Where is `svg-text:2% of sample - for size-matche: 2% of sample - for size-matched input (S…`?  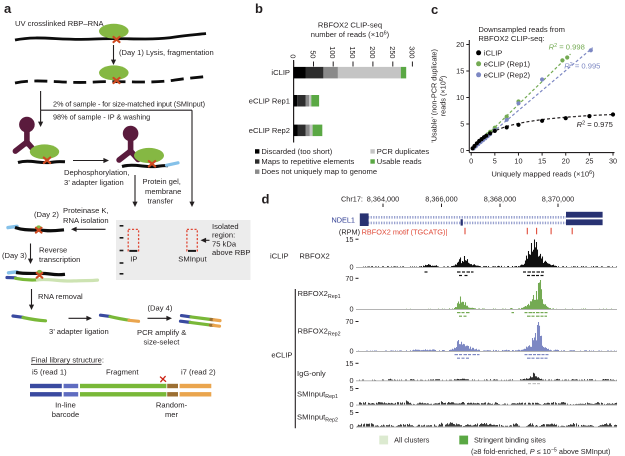 svg-text:2% of sample - for size-matche: 2% of sample - for size-matched input (S… is located at coordinates (129, 104).